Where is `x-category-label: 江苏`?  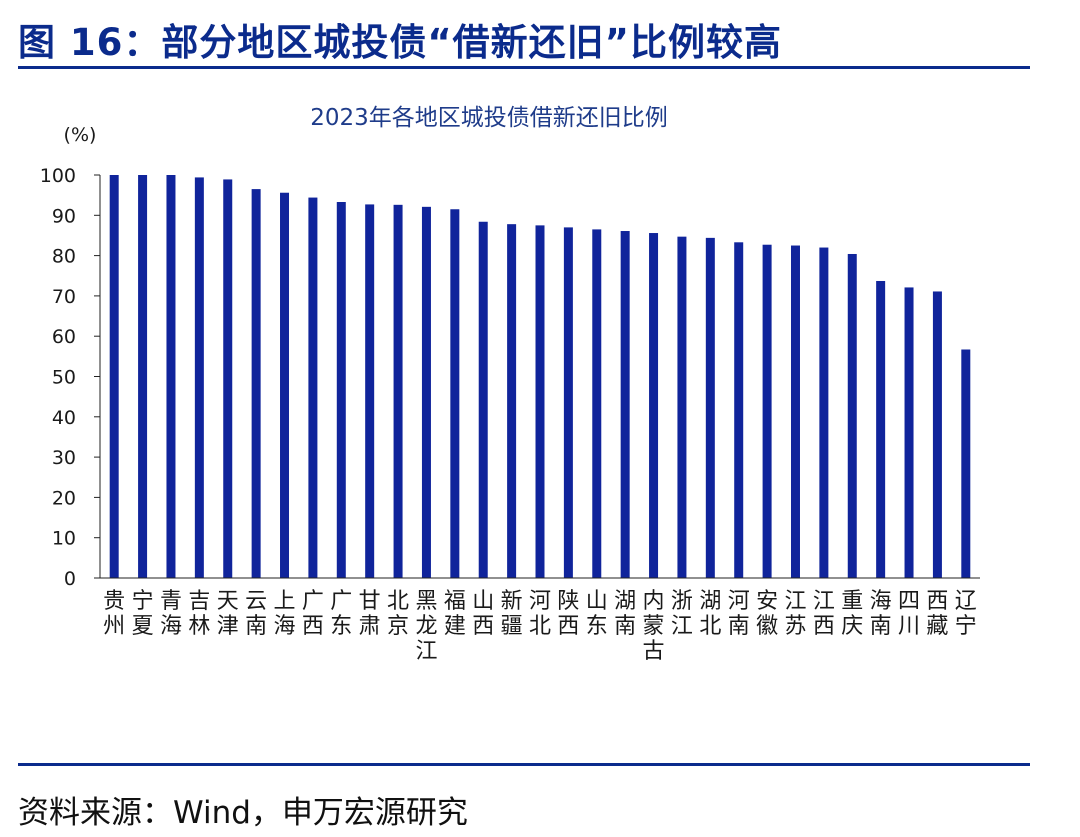 x-category-label: 江苏 is located at coordinates (795, 614).